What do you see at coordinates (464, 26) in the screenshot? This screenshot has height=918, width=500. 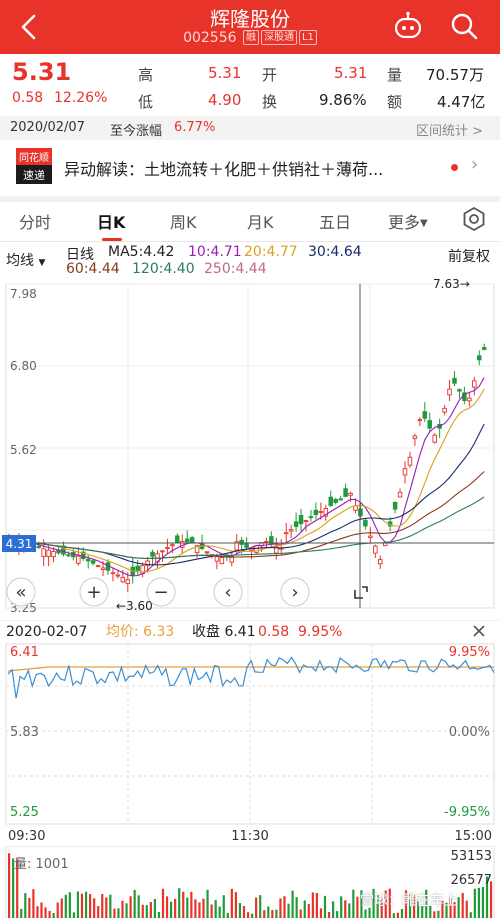 I see `search-icon` at bounding box center [464, 26].